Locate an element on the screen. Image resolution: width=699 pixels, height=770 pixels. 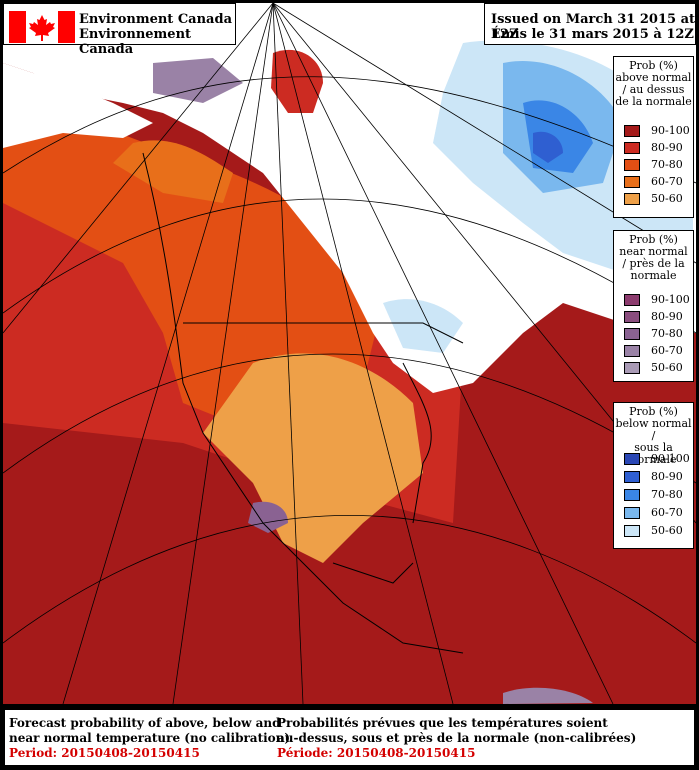
caption-english-line2: near normal temperature (no calibration) is located at coordinates (150, 738).